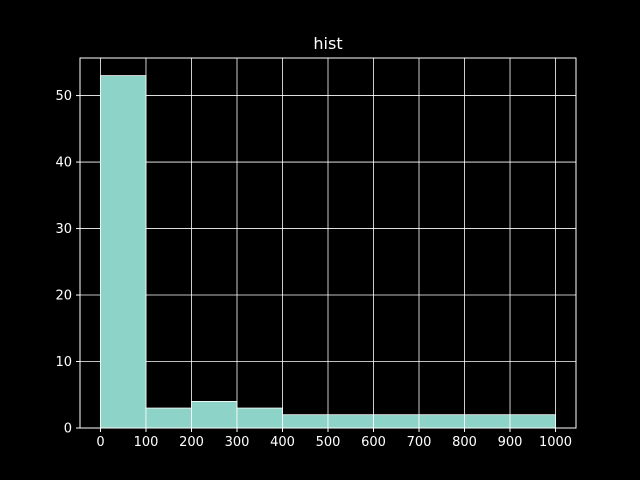 The height and width of the screenshot is (480, 640). What do you see at coordinates (68, 429) in the screenshot?
I see `y-tick-label: 0` at bounding box center [68, 429].